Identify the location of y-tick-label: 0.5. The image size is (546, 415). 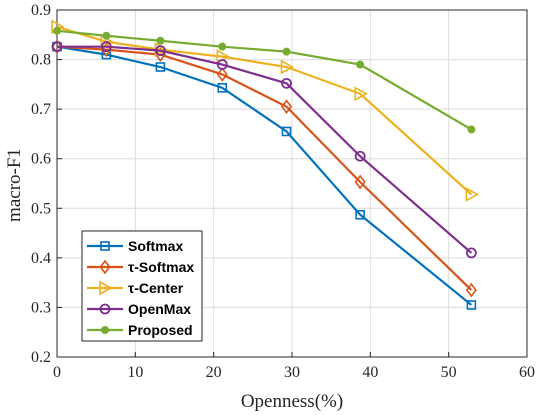
(41, 208).